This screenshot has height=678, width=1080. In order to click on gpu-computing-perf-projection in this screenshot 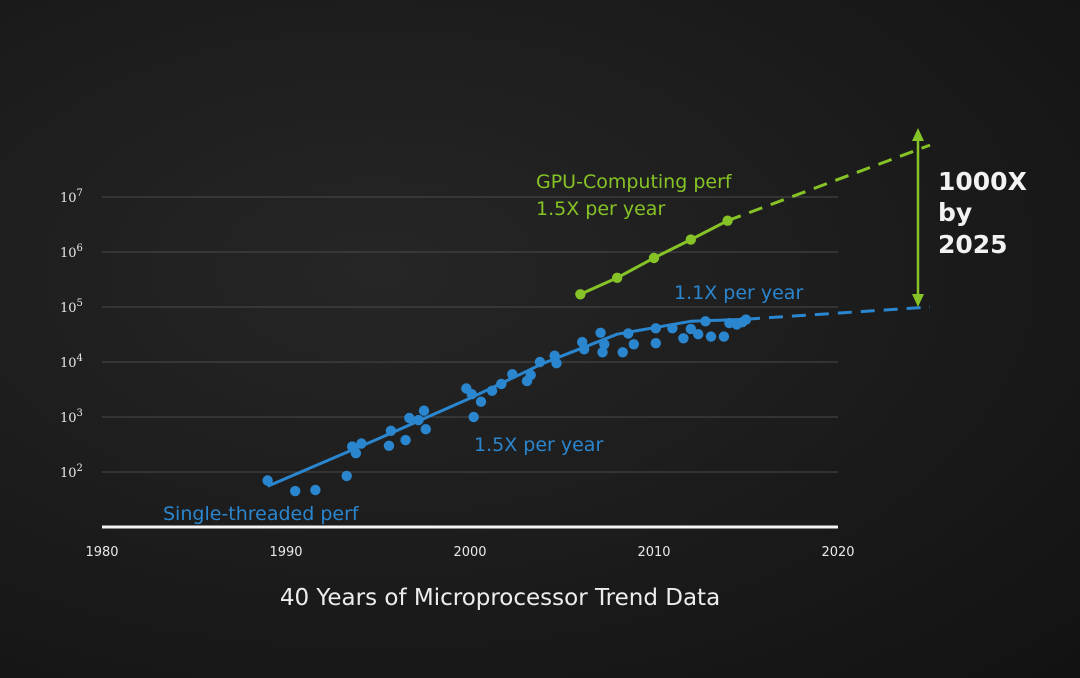, I will do `click(829, 183)`.